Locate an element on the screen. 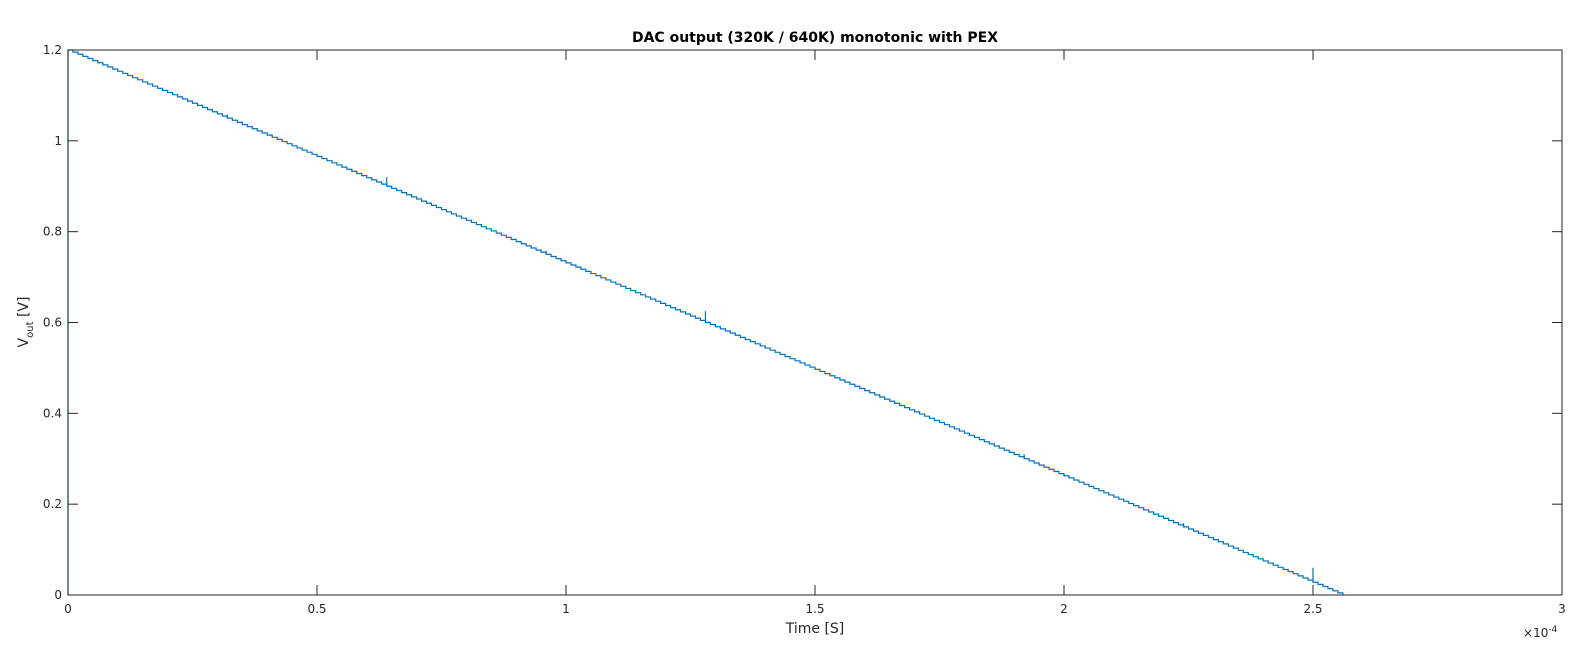  y-axis-label-main: V is located at coordinates (24, 342).